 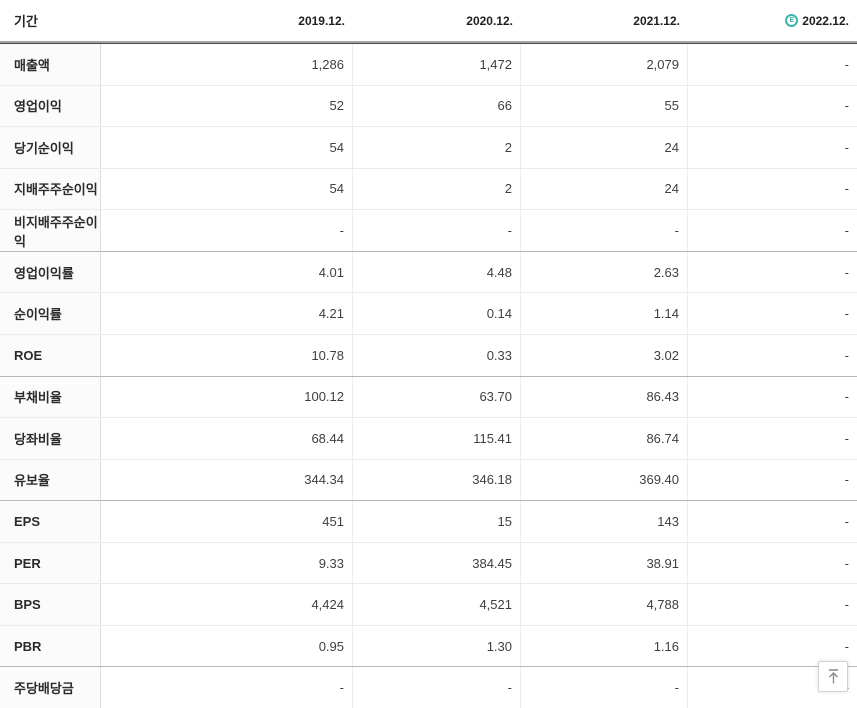 I want to click on table-row: 유보율 344.34 346.18 369.40 -, so click(x=428, y=479).